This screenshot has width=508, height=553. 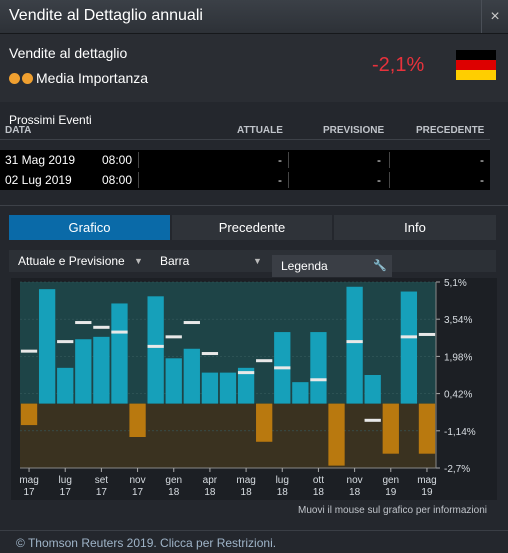 I want to click on window-titlebar: Vendite al Dettaglio annuali ×, so click(x=254, y=17).